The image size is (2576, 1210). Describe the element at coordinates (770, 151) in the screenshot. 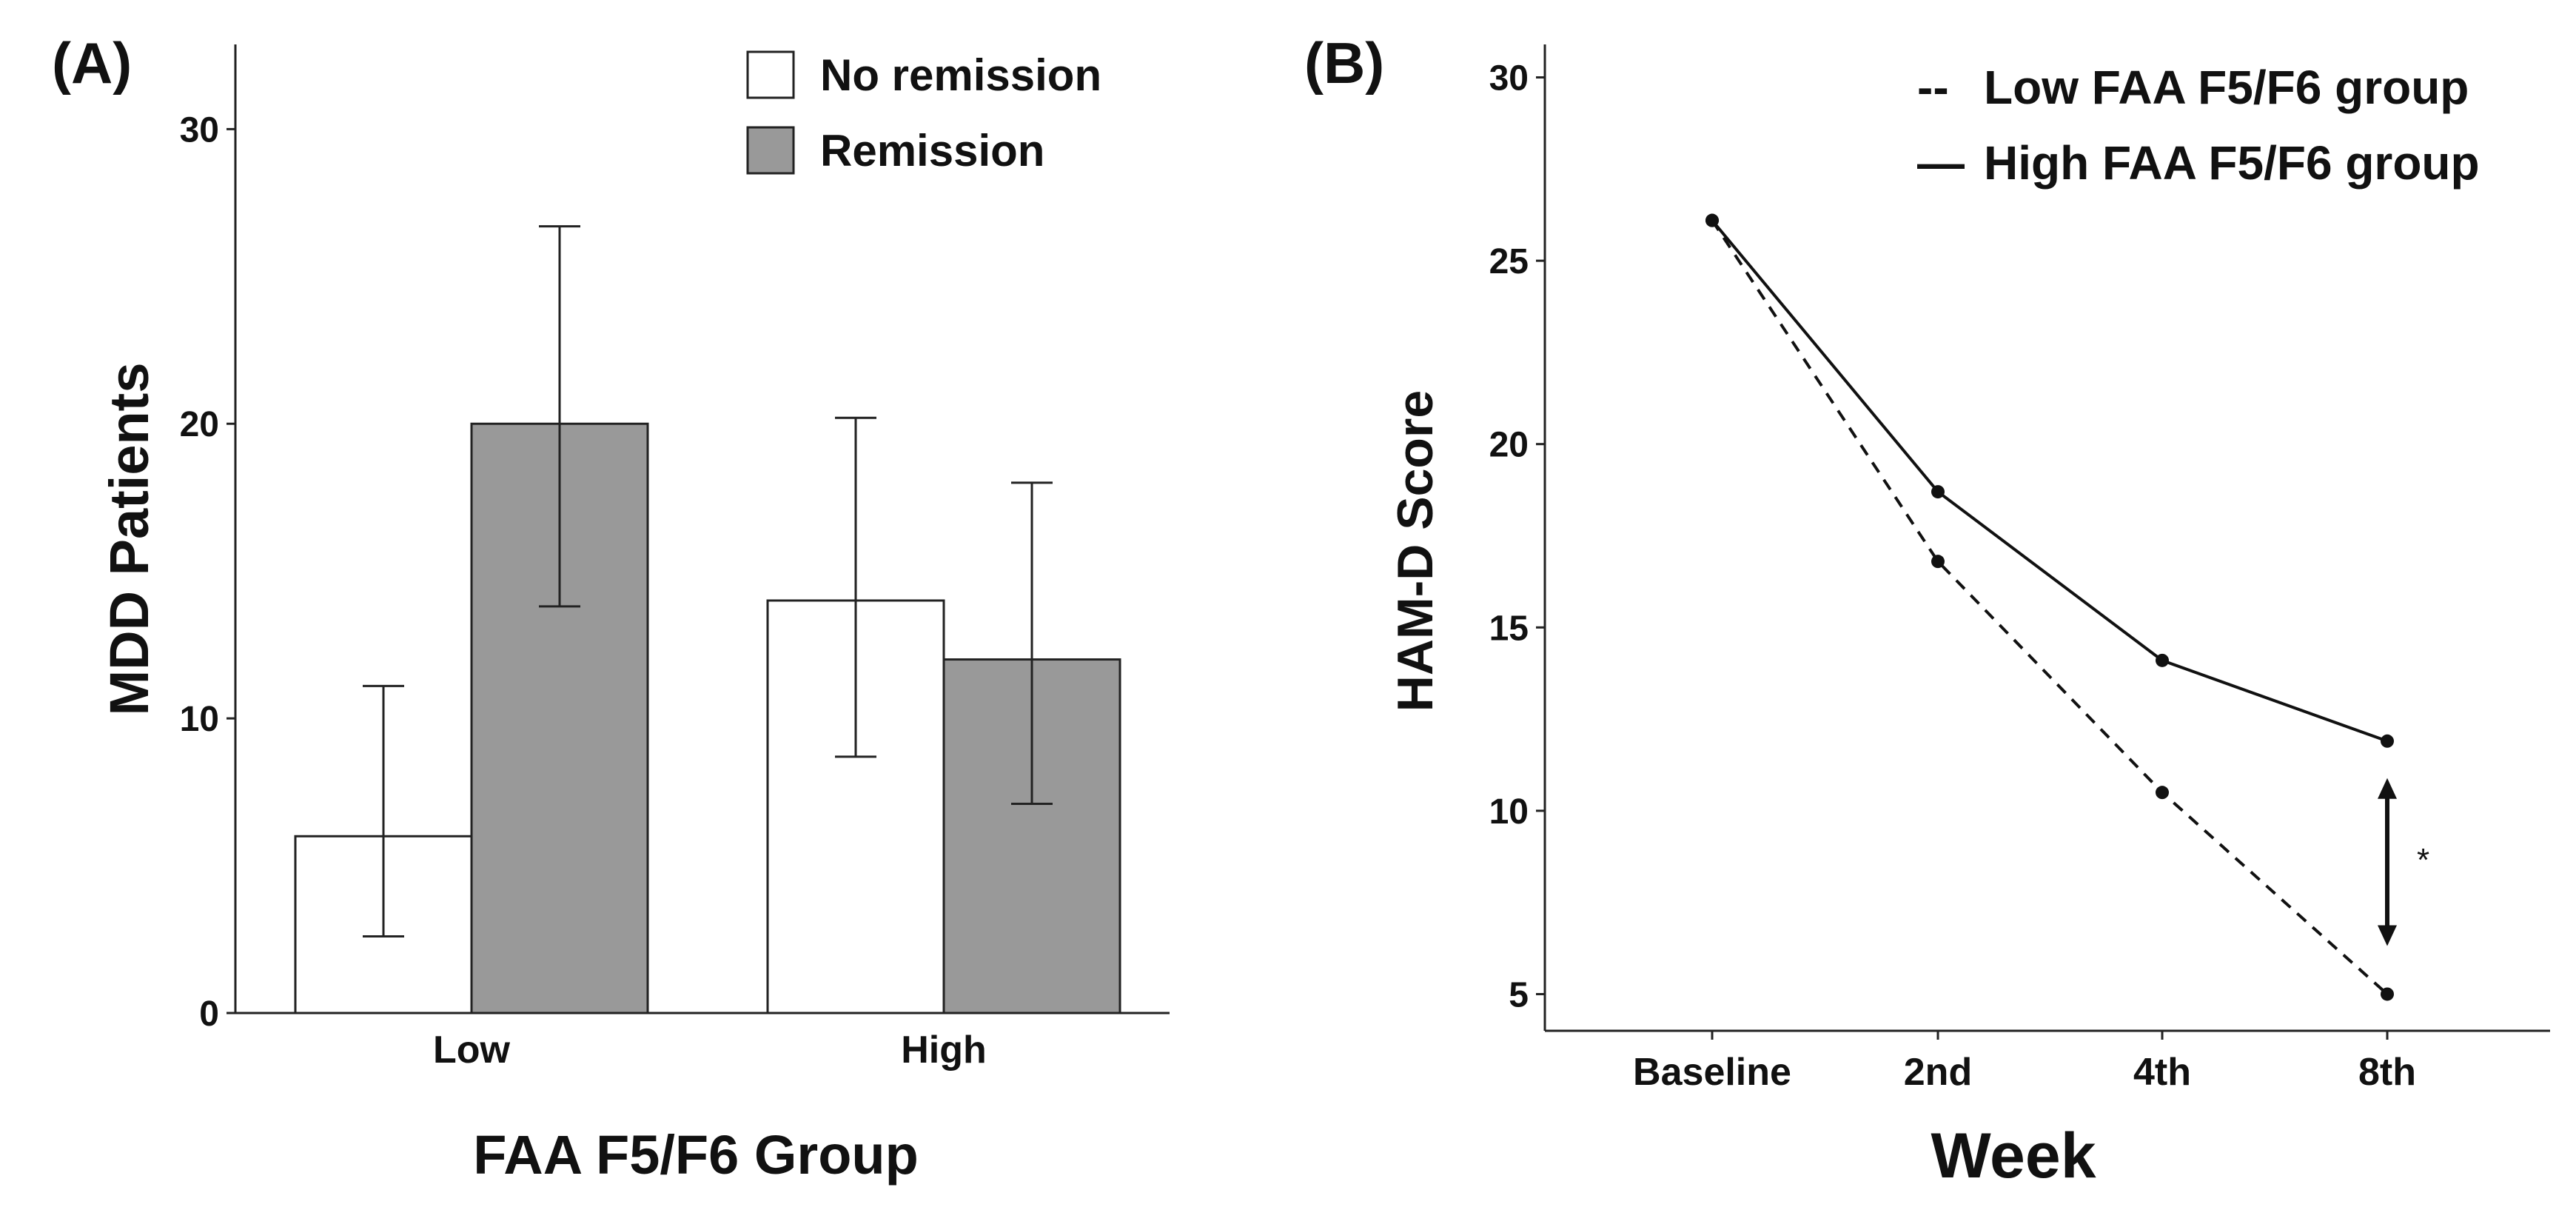

I see `legend-swatch-remission` at that location.